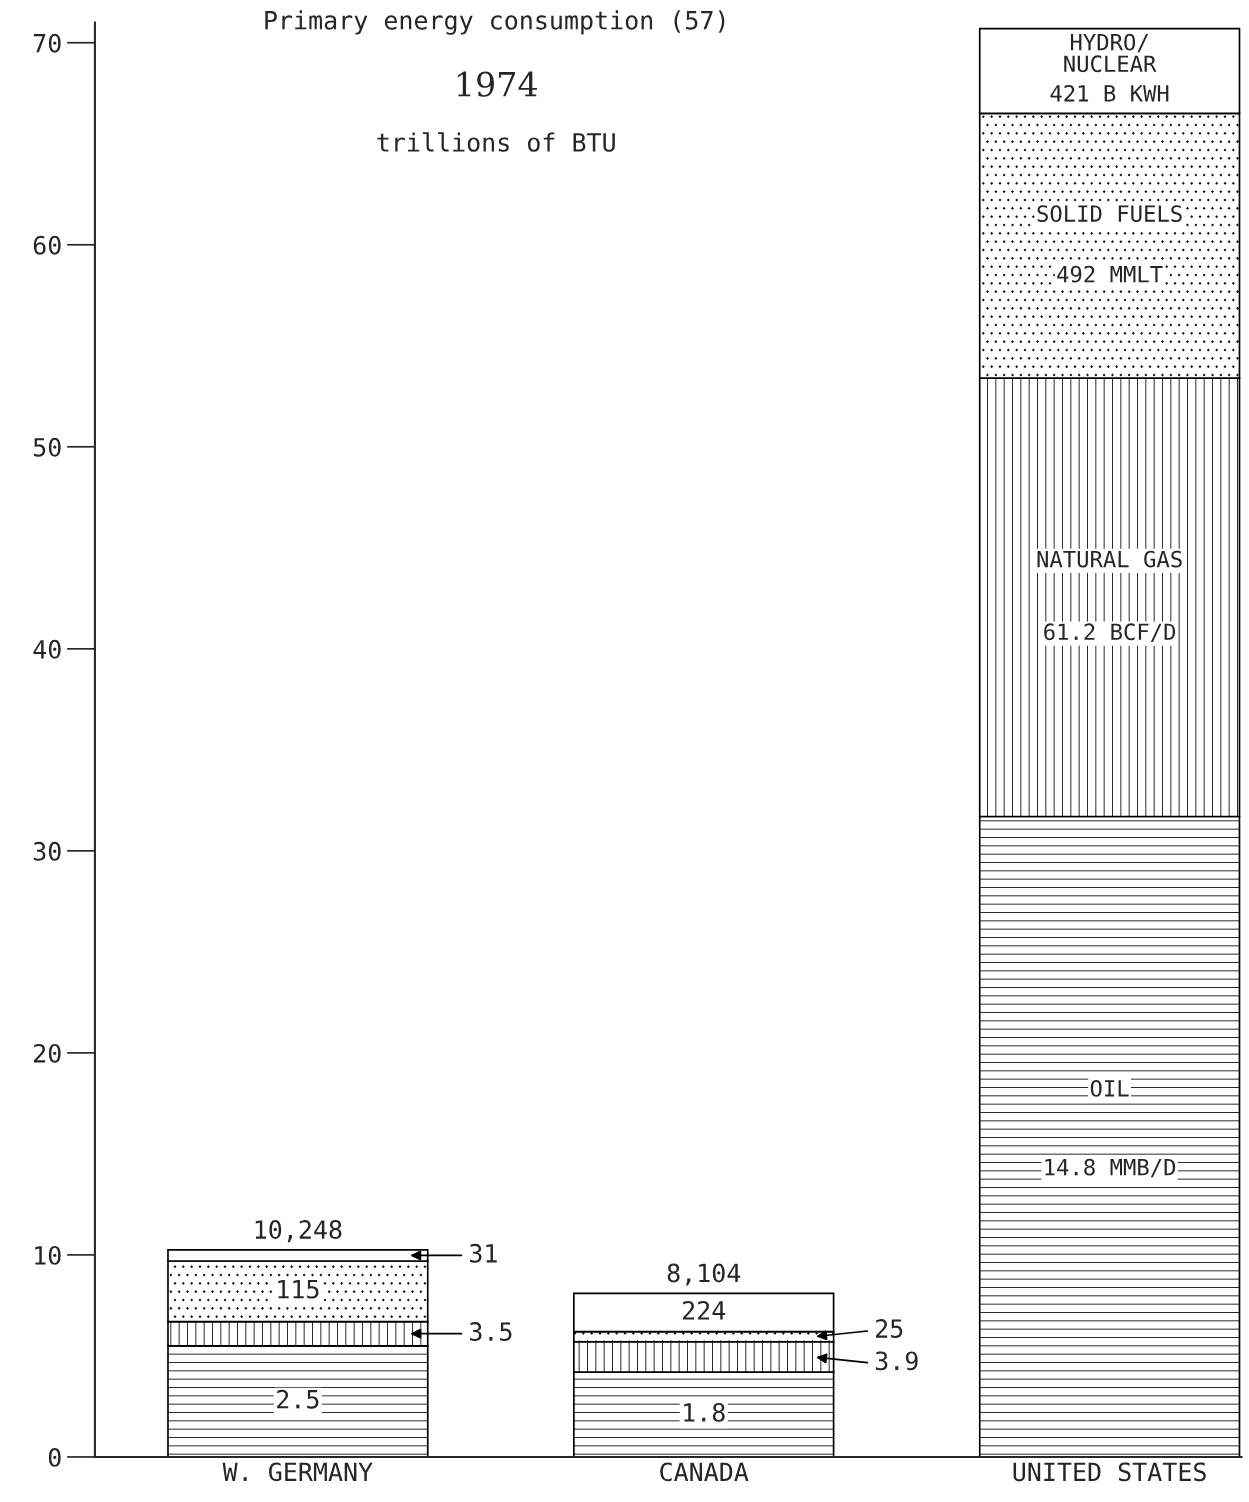  Describe the element at coordinates (704, 1412) in the screenshot. I see `annotation: 1.8` at that location.